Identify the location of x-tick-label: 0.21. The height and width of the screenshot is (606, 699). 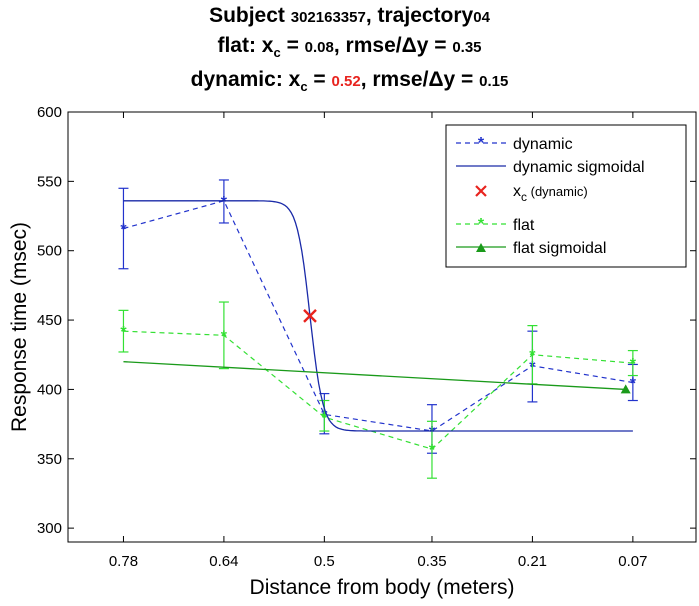
(532, 561).